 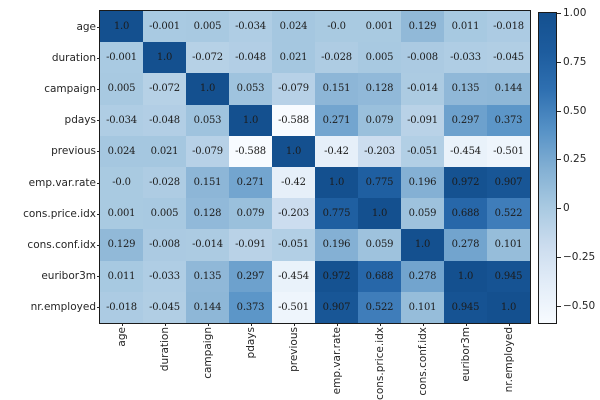 What do you see at coordinates (379, 363) in the screenshot?
I see `x-axis-label: cons.price.idx` at bounding box center [379, 363].